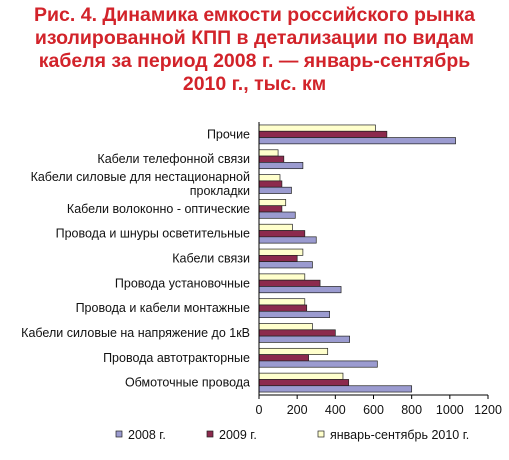 The width and height of the screenshot is (509, 460). I want to click on category-label-9: Кабели силовые на напряжение до 1кВ, so click(135, 333).